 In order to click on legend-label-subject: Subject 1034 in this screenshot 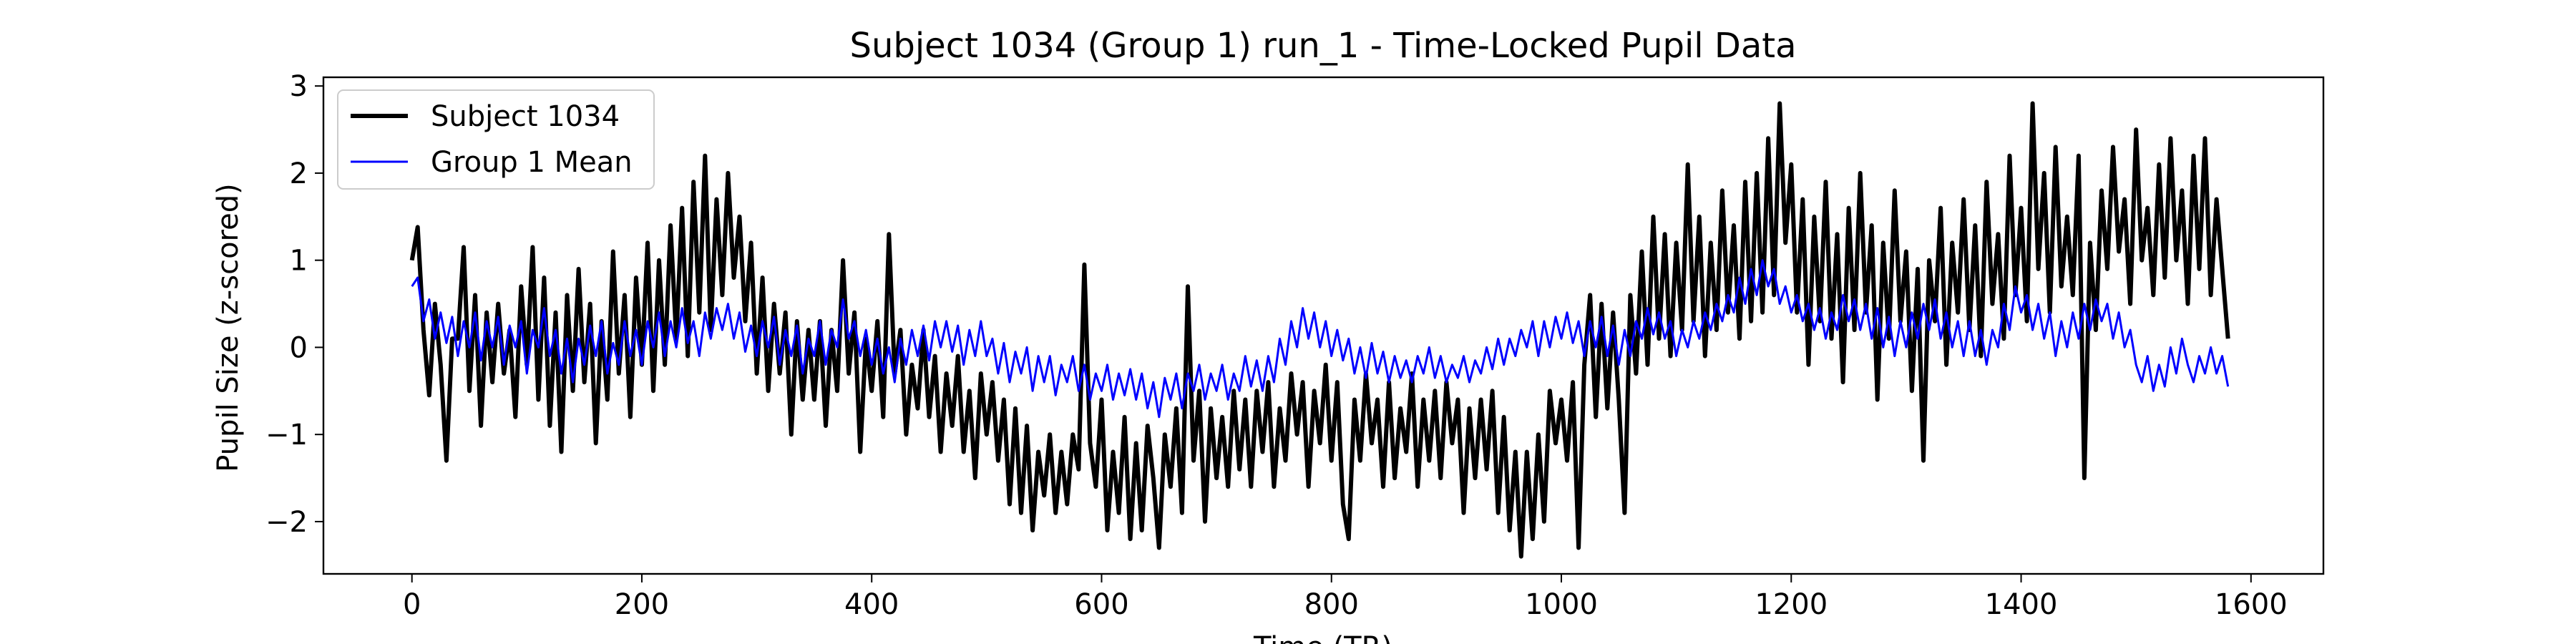, I will do `click(525, 116)`.